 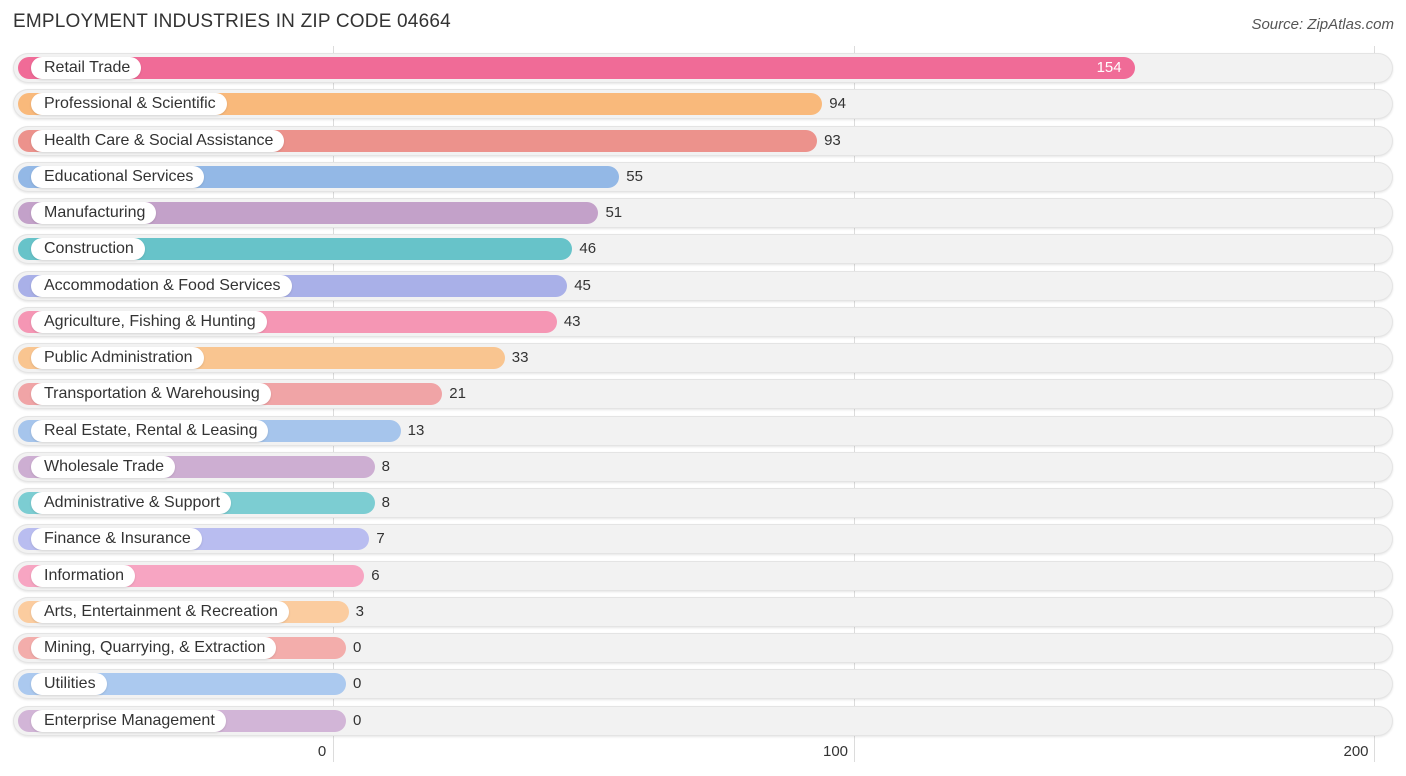 What do you see at coordinates (322, 751) in the screenshot?
I see `x-tick-label: 0` at bounding box center [322, 751].